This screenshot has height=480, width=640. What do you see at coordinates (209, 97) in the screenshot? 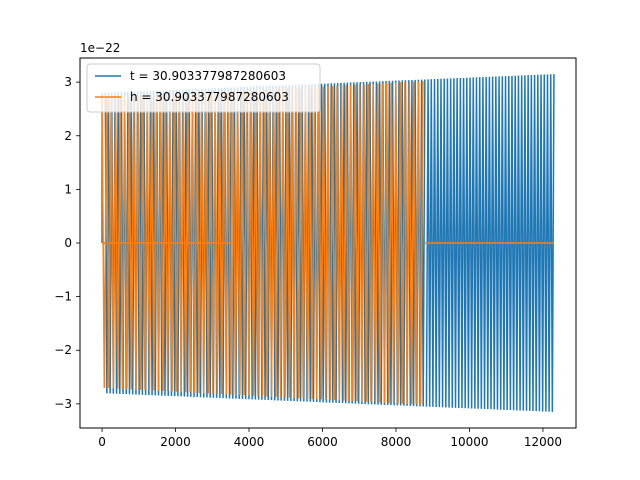
I see `legend-label-h: h = 30.903377987280603` at bounding box center [209, 97].